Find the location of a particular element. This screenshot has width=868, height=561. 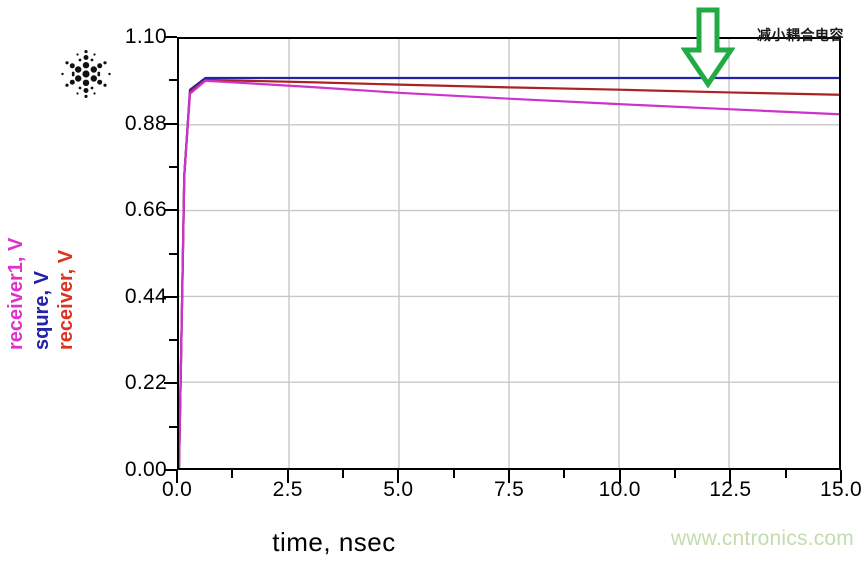

x-tick-label: 15.0 is located at coordinates (841, 489).